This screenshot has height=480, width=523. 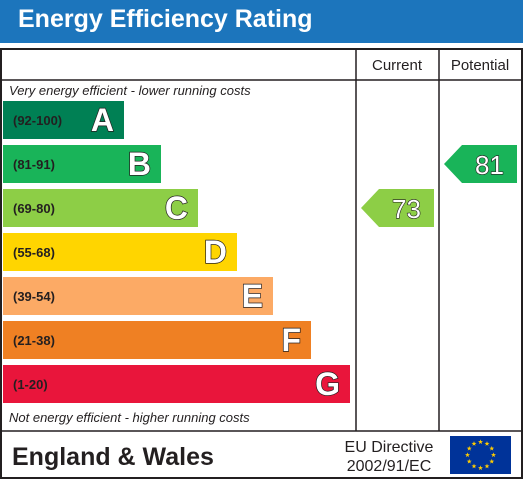 I want to click on band-b-letter: B, so click(x=139, y=164).